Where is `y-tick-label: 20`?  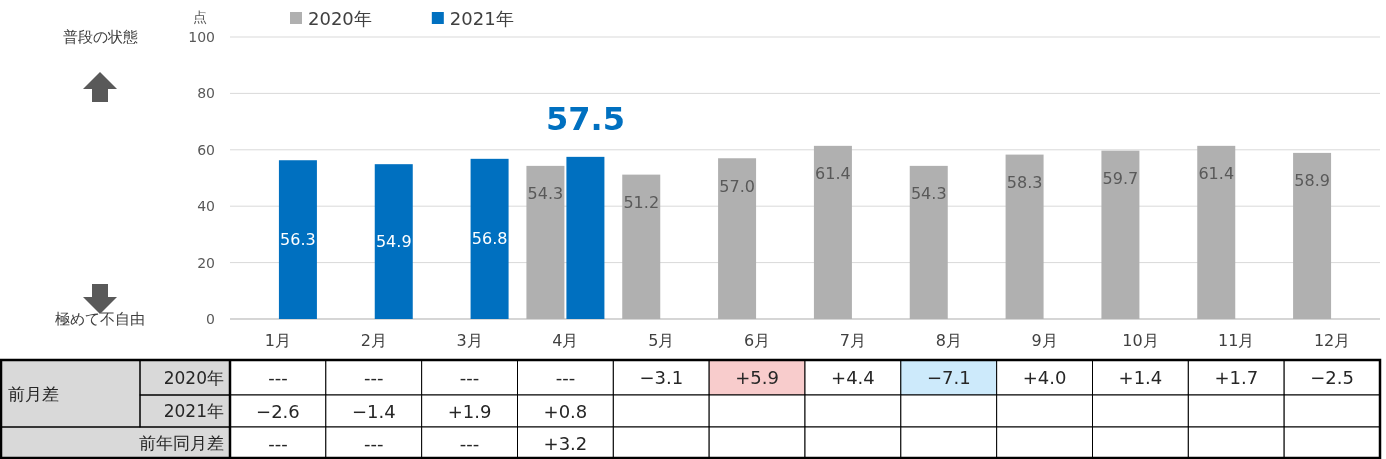
y-tick-label: 20 is located at coordinates (206, 262).